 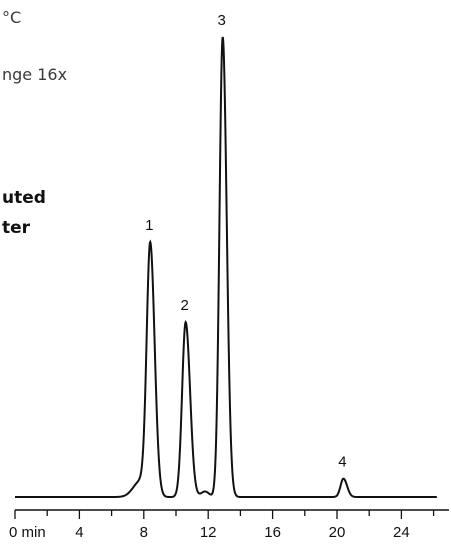 I want to click on x-tick-label: 0 min, so click(x=27, y=532).